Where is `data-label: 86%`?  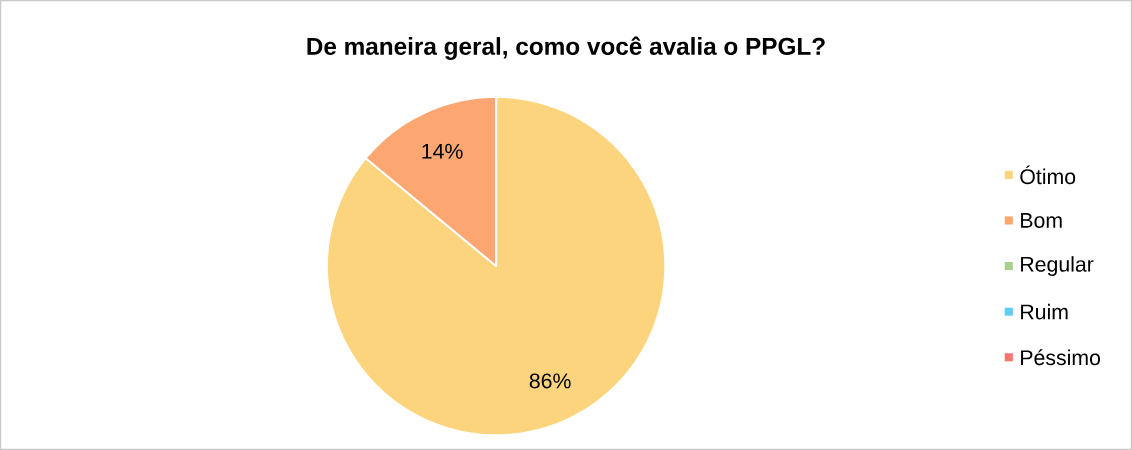
data-label: 86% is located at coordinates (550, 381).